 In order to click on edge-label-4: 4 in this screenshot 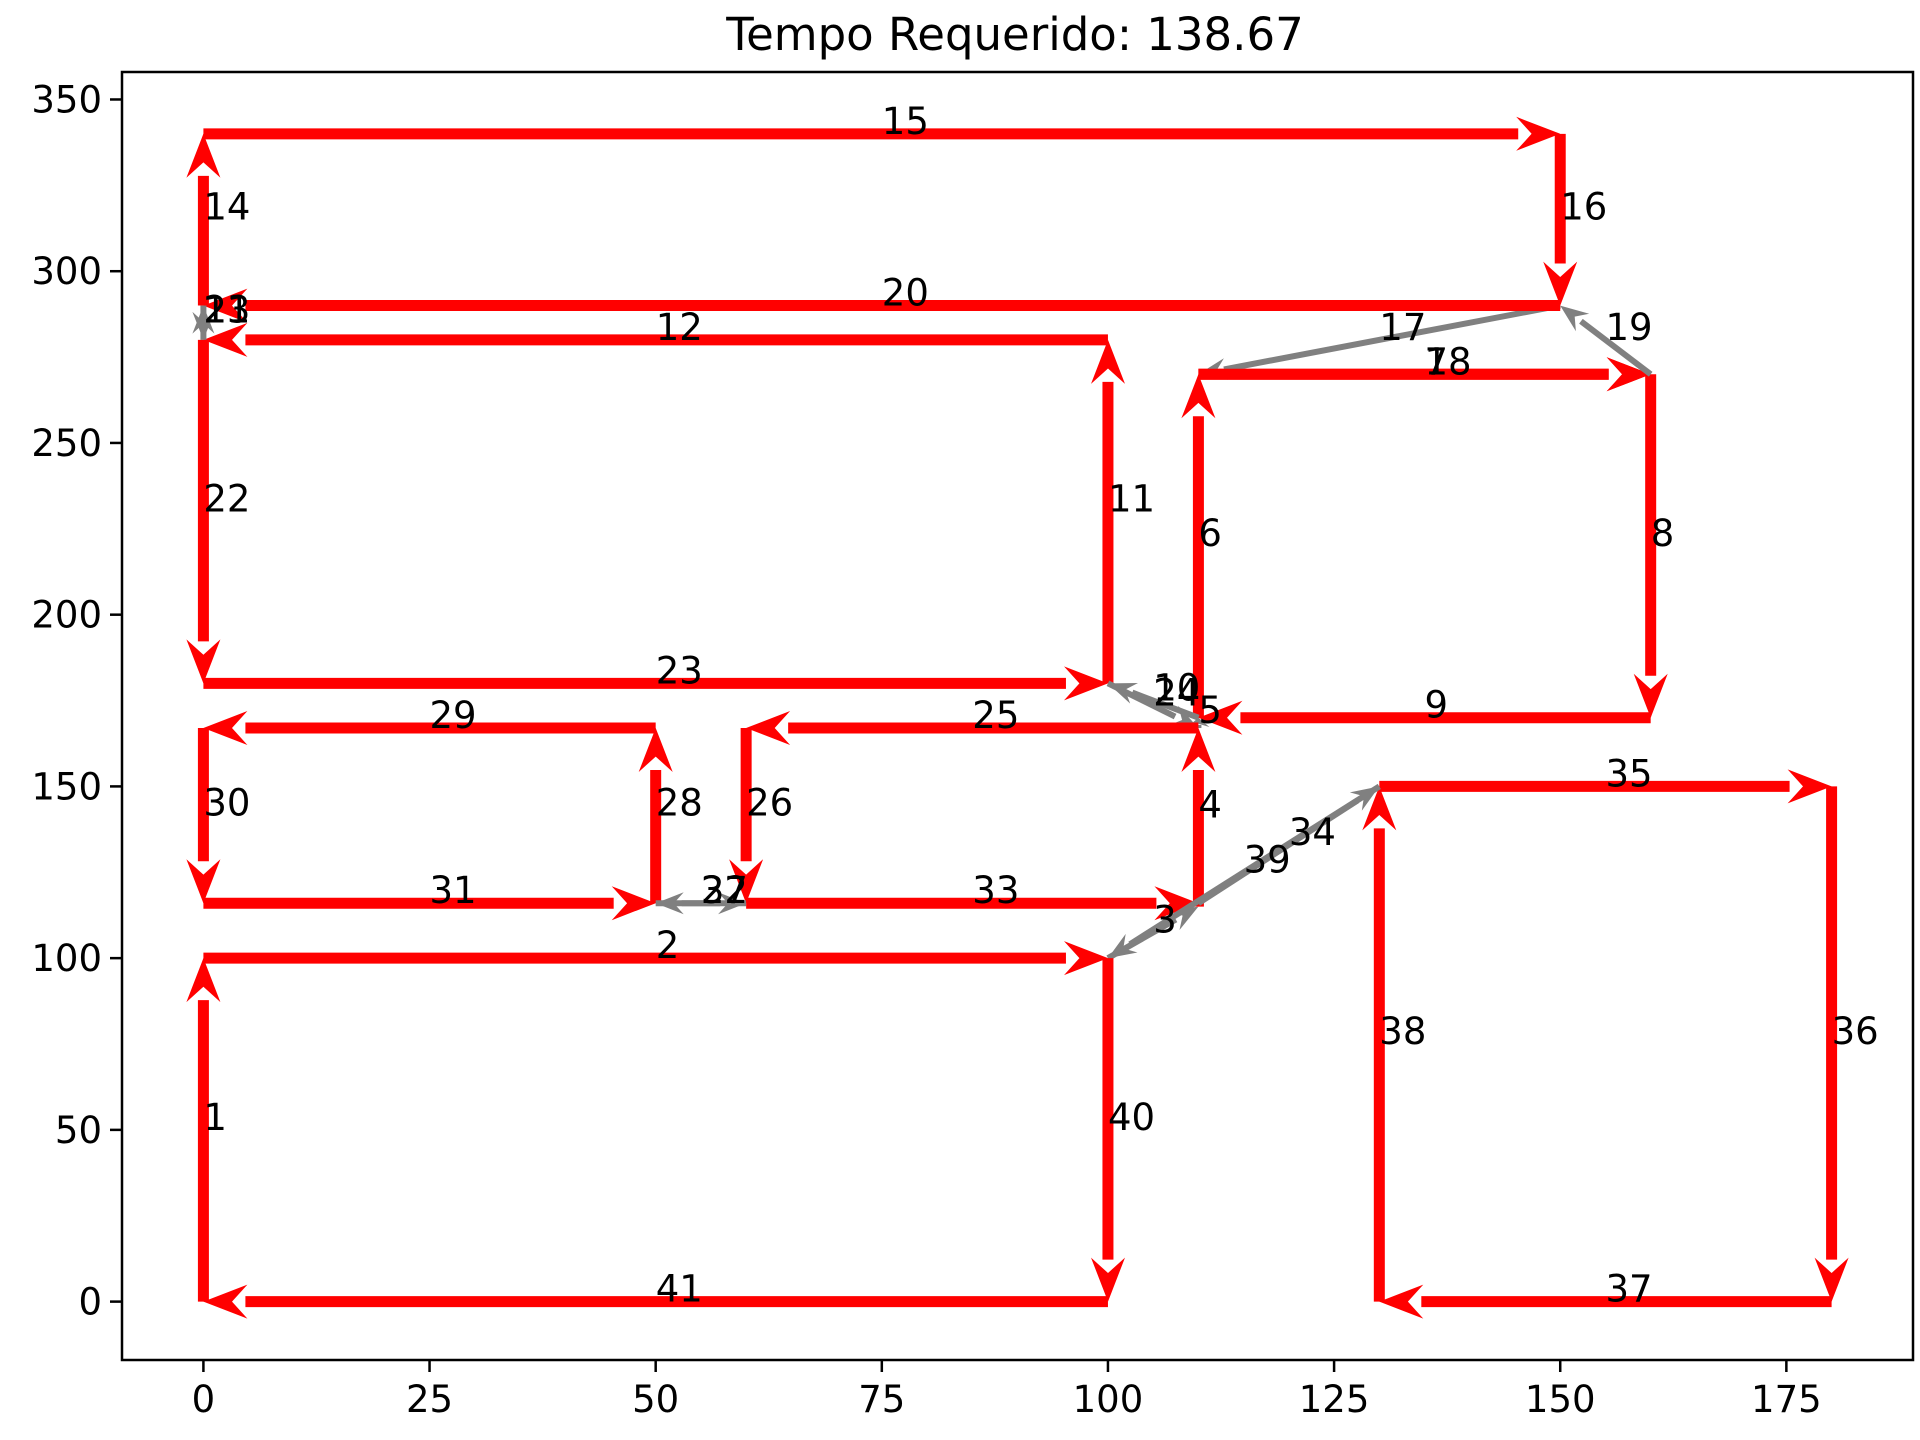, I will do `click(1210, 804)`.